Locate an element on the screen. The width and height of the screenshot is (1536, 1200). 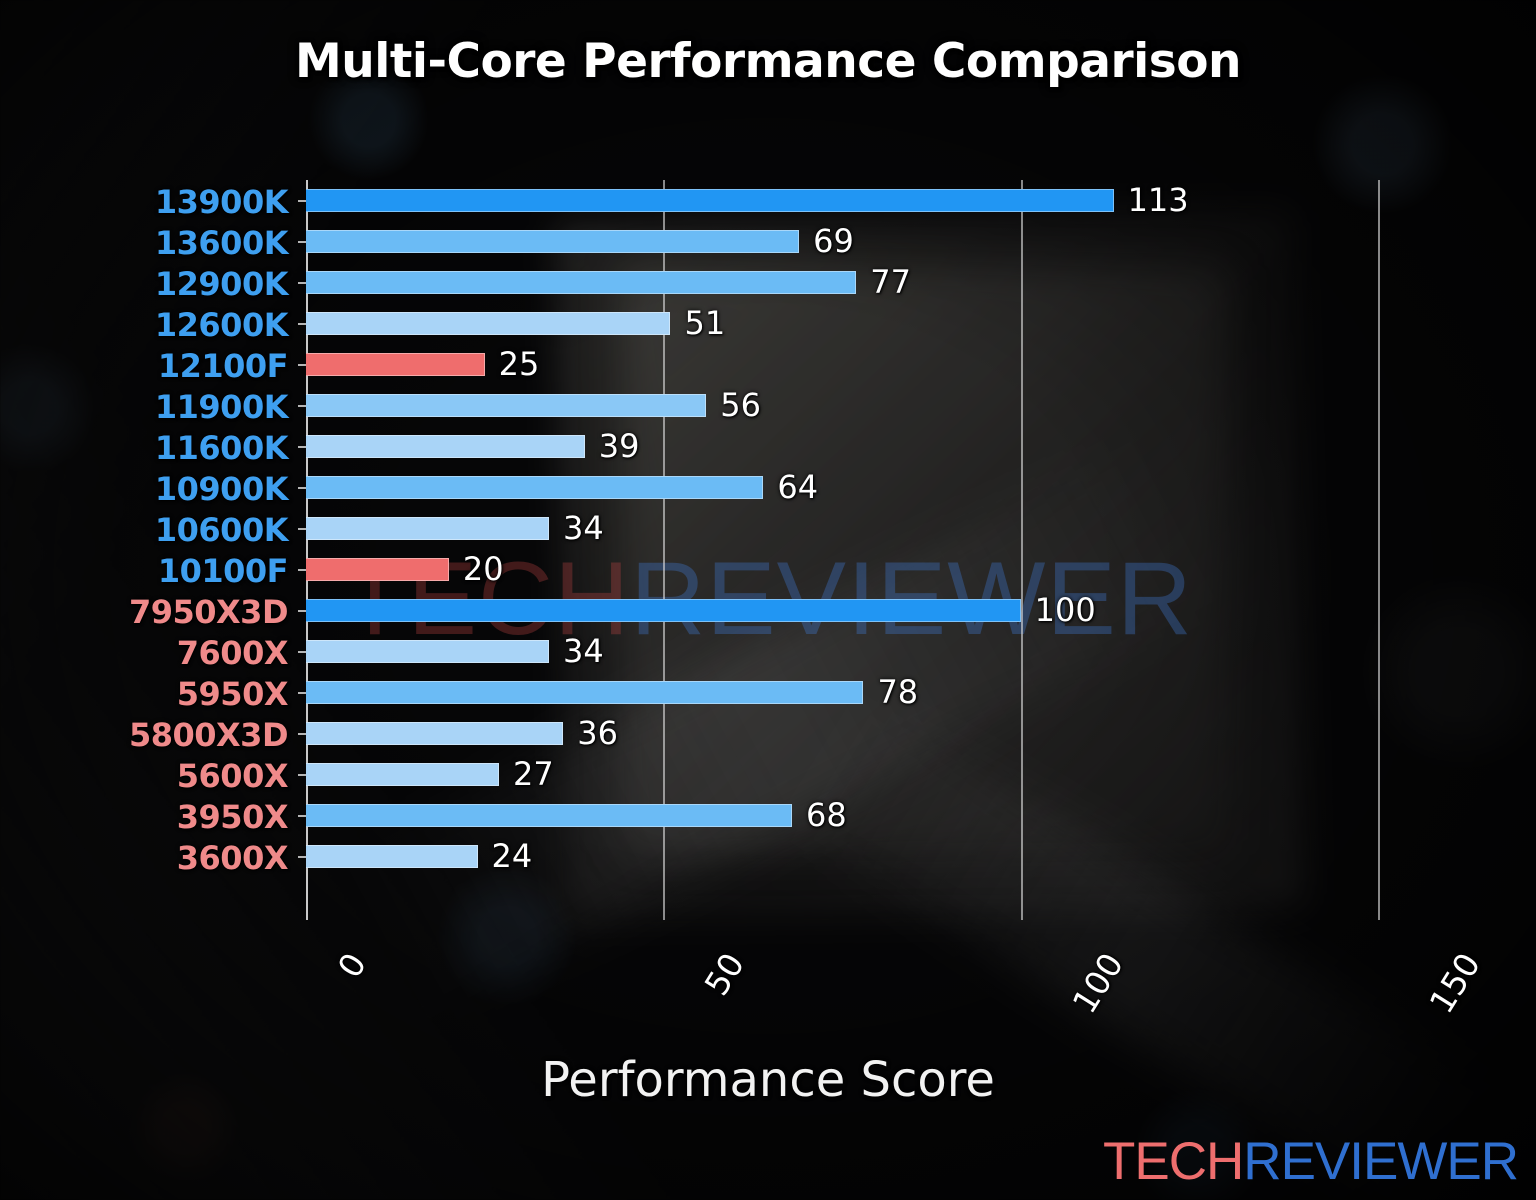
bar-value-5950x: 78 is located at coordinates (898, 692).